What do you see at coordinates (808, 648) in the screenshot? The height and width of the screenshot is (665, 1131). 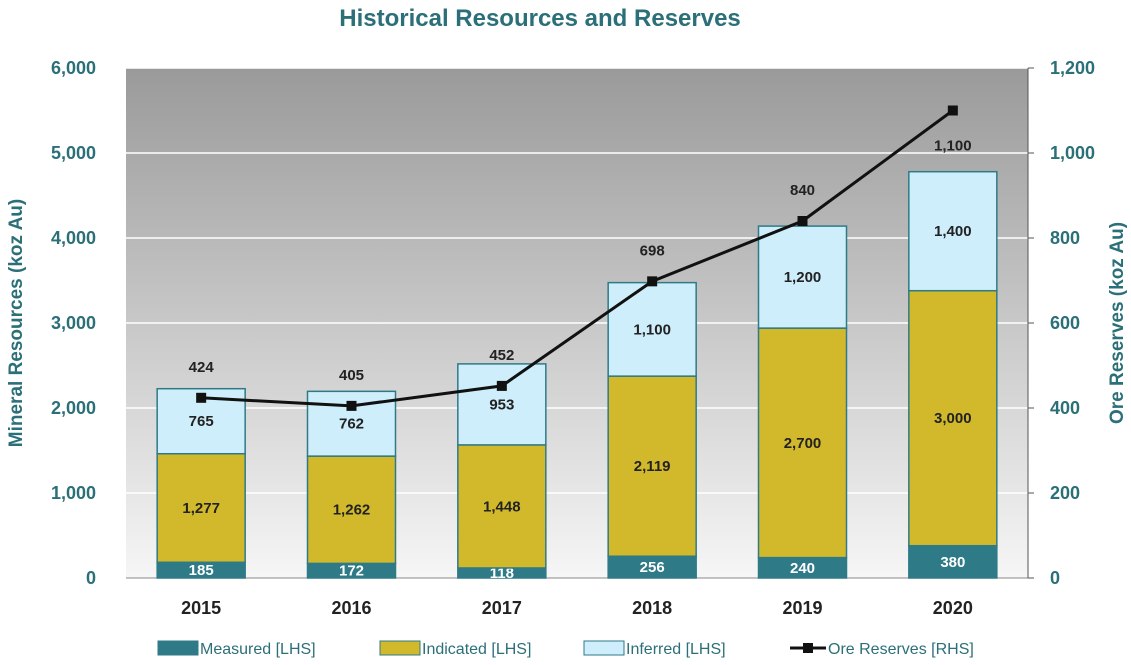 I see `legend-ore-reserves-marker` at bounding box center [808, 648].